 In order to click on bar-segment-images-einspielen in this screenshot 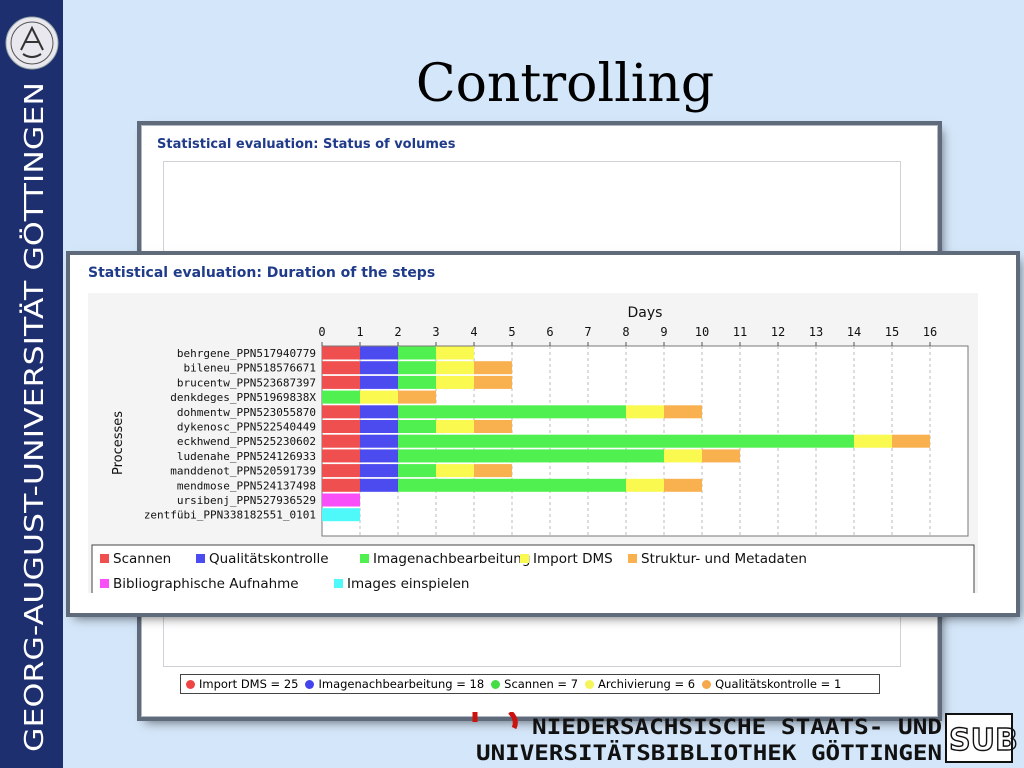, I will do `click(341, 515)`.